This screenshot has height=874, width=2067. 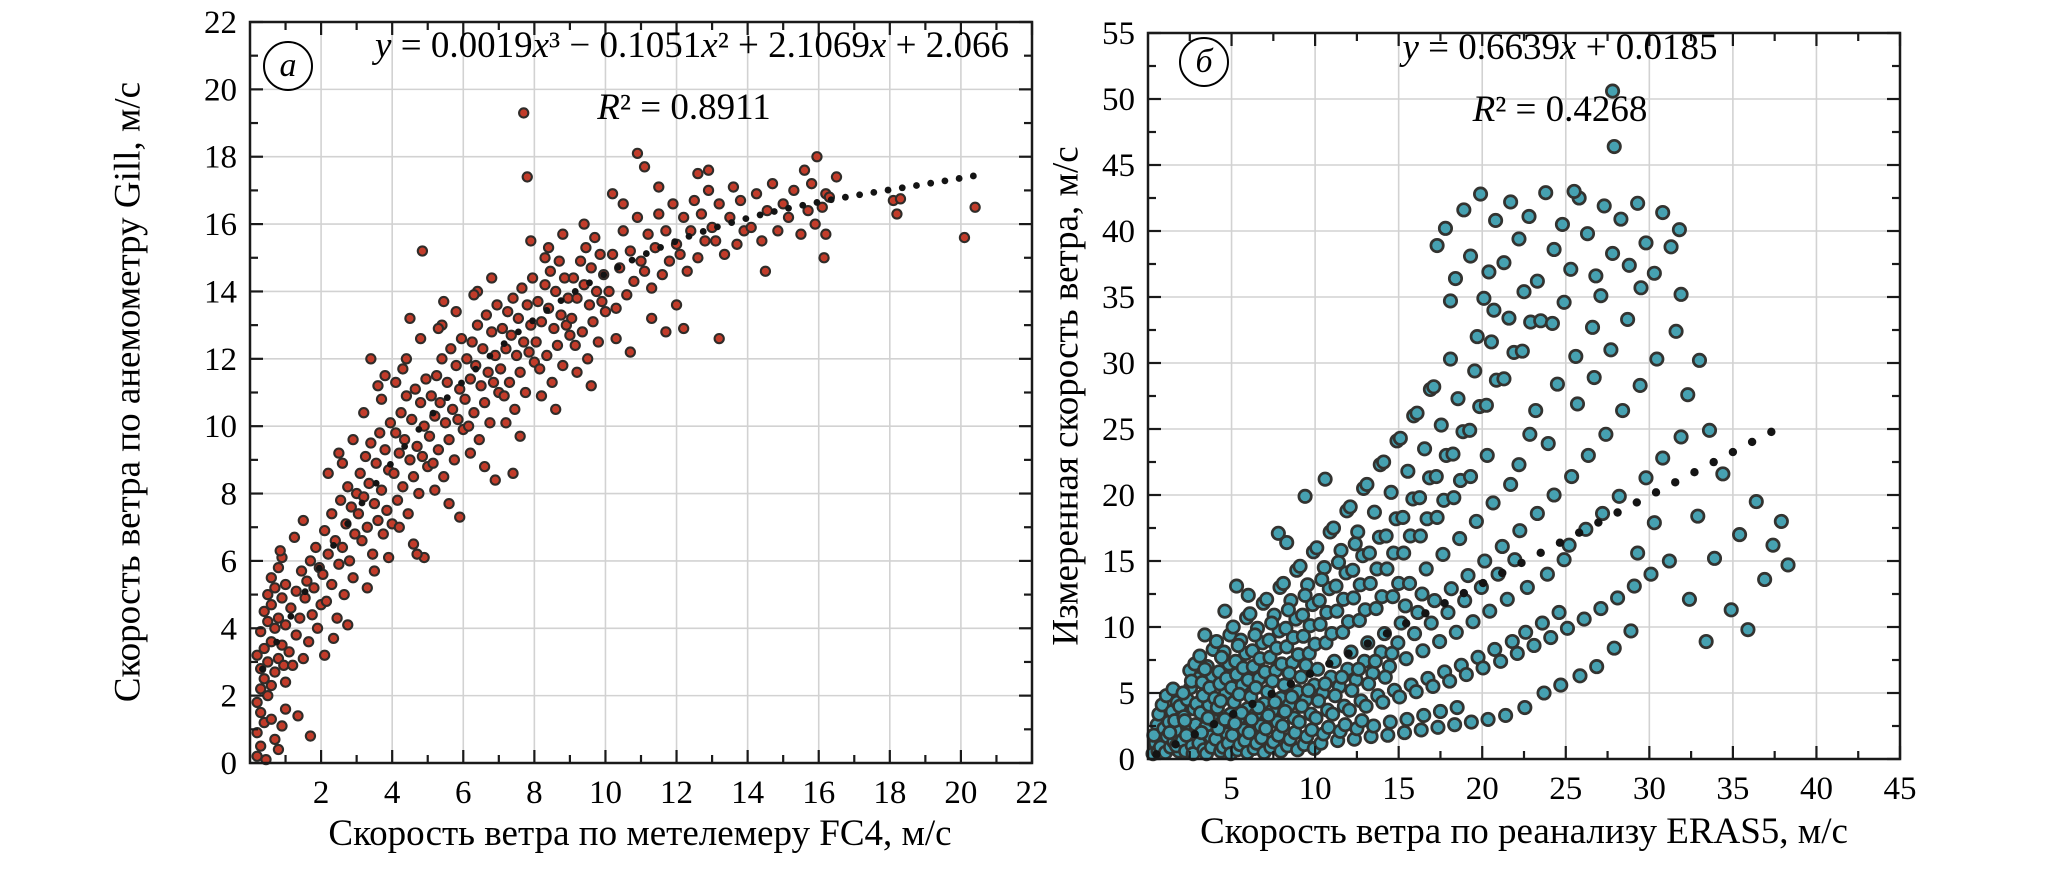 I want to click on svg-text: 50, so click(x=1118, y=100).